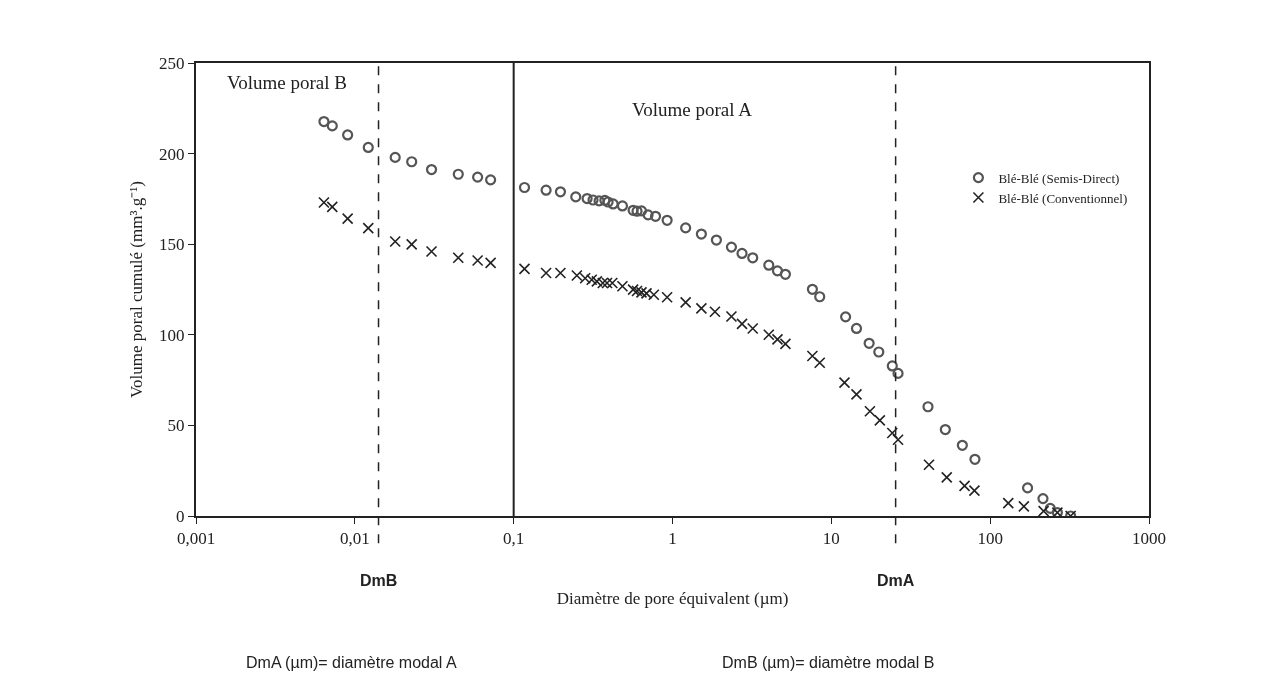  Describe the element at coordinates (896, 580) in the screenshot. I see `ref-line-label: DmA` at that location.